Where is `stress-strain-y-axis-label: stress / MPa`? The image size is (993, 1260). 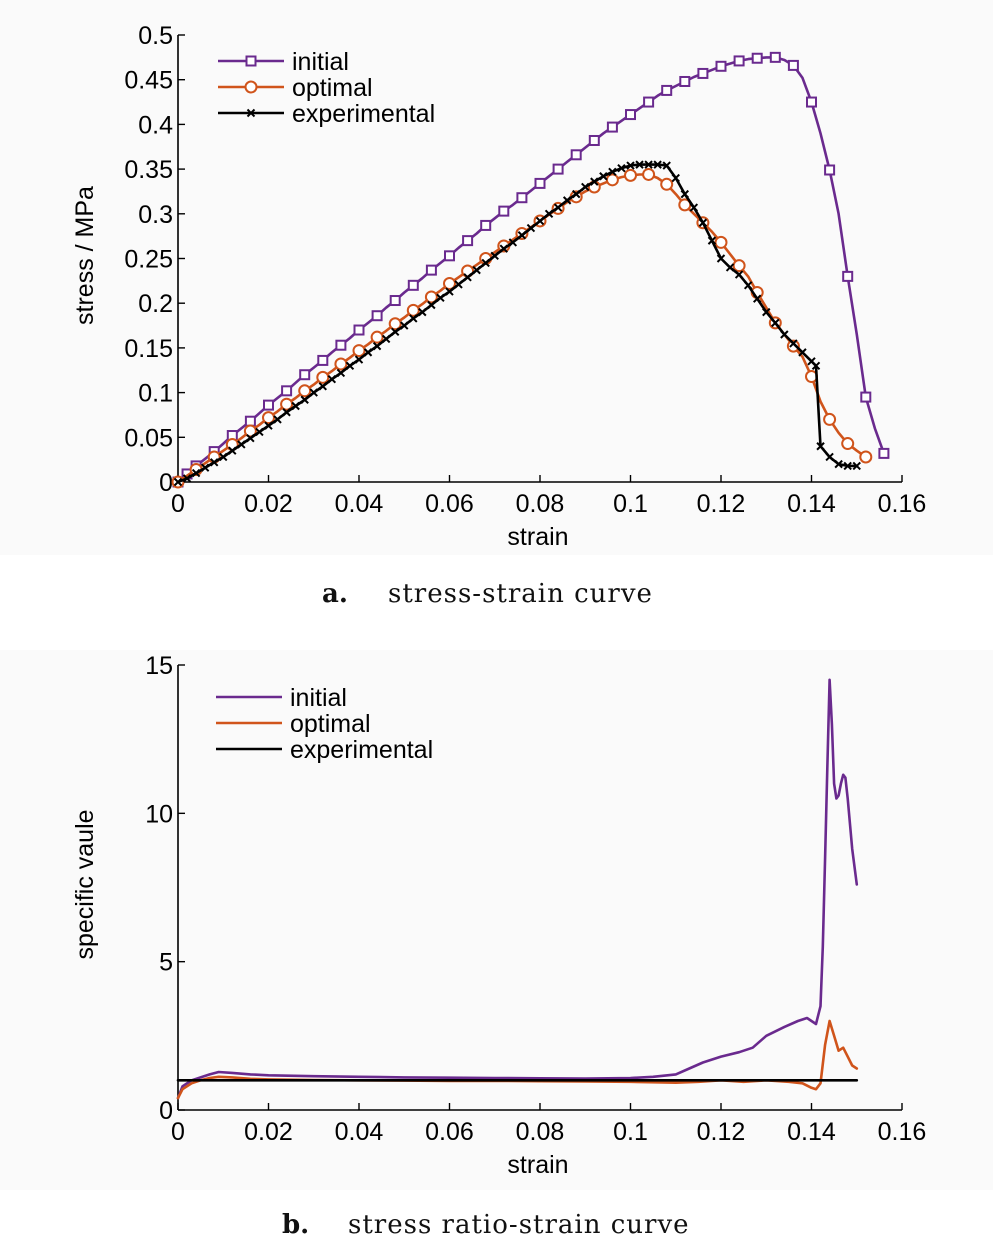
stress-strain-y-axis-label: stress / MPa is located at coordinates (85, 255).